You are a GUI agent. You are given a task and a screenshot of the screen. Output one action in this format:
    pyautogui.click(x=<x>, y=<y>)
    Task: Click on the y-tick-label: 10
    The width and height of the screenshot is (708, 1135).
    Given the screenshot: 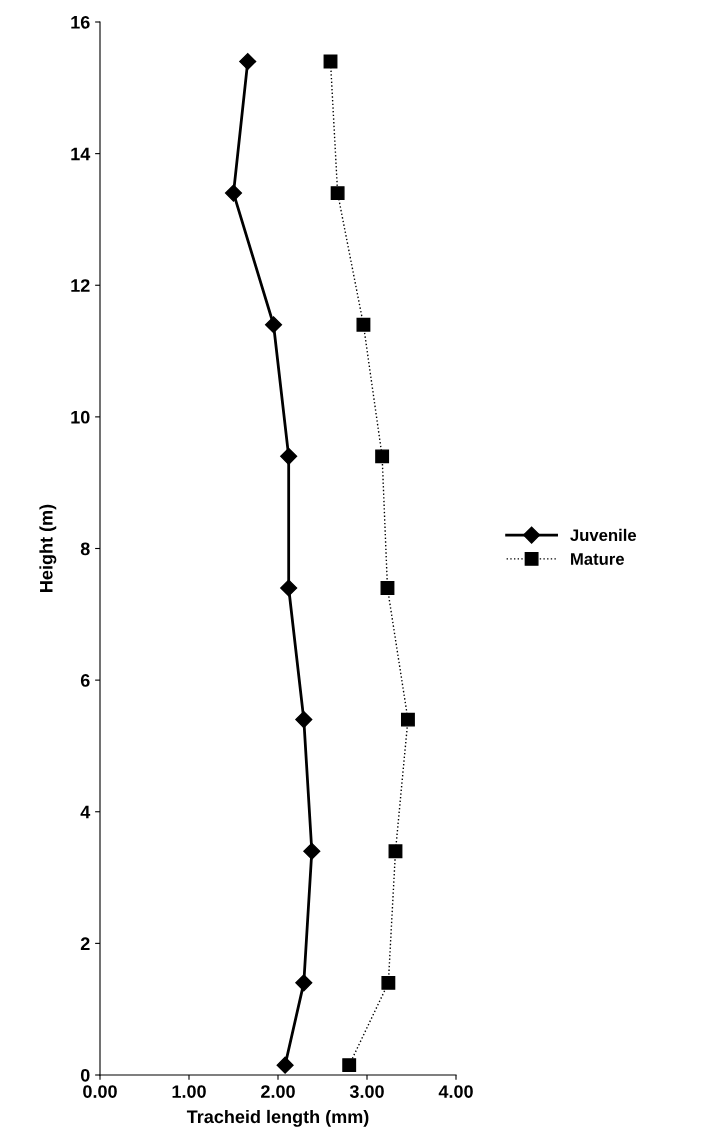 What is the action you would take?
    pyautogui.click(x=80, y=417)
    